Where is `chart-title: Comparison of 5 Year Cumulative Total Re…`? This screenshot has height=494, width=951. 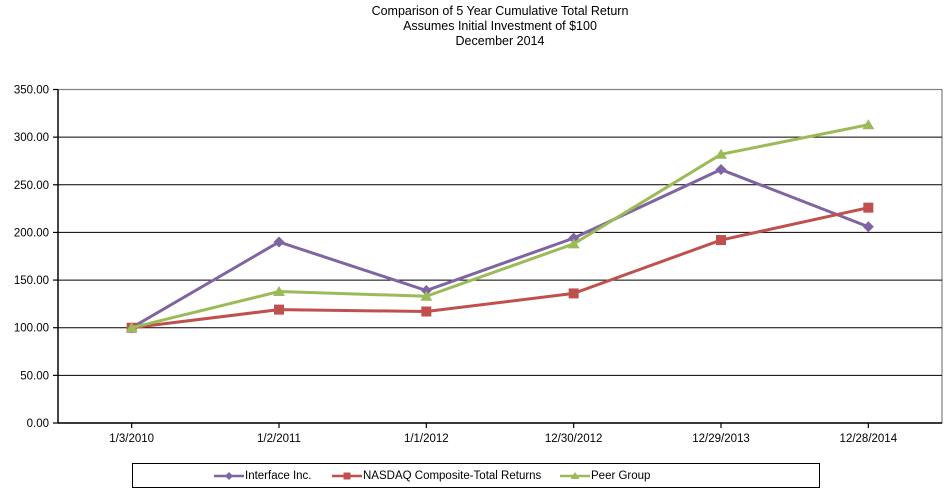 chart-title: Comparison of 5 Year Cumulative Total Re… is located at coordinates (500, 26).